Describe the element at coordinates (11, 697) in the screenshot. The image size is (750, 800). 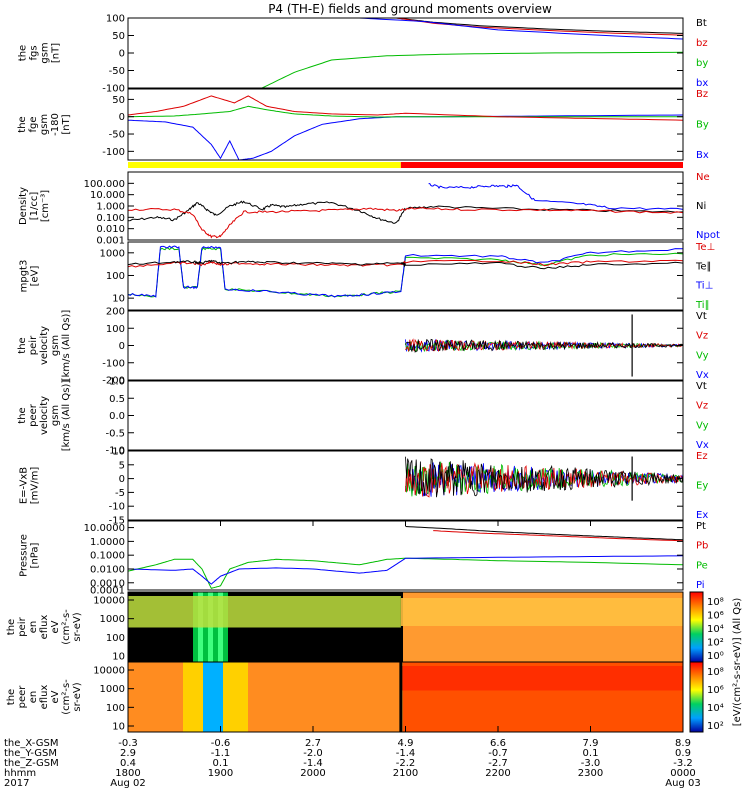
I see `y-axis-label: the` at that location.